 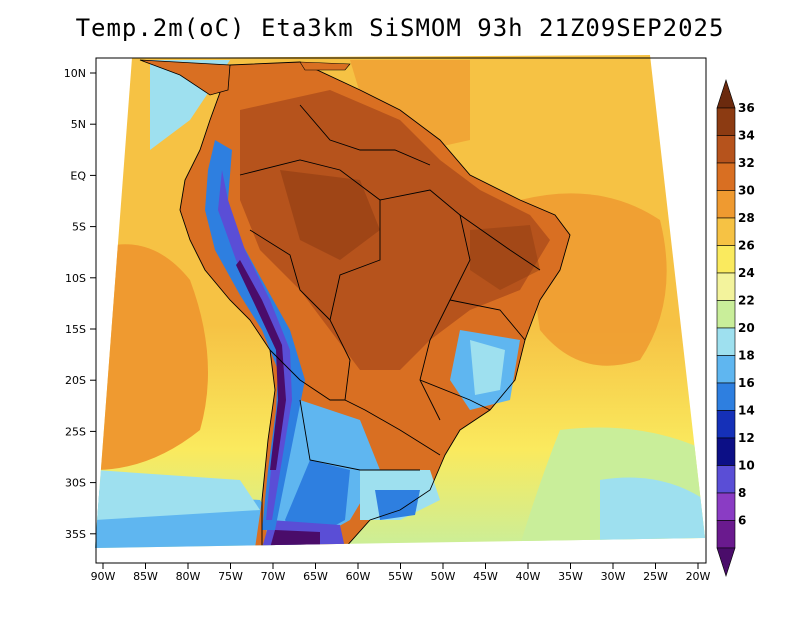 What do you see at coordinates (188, 576) in the screenshot?
I see `lon-tick-label: 80W` at bounding box center [188, 576].